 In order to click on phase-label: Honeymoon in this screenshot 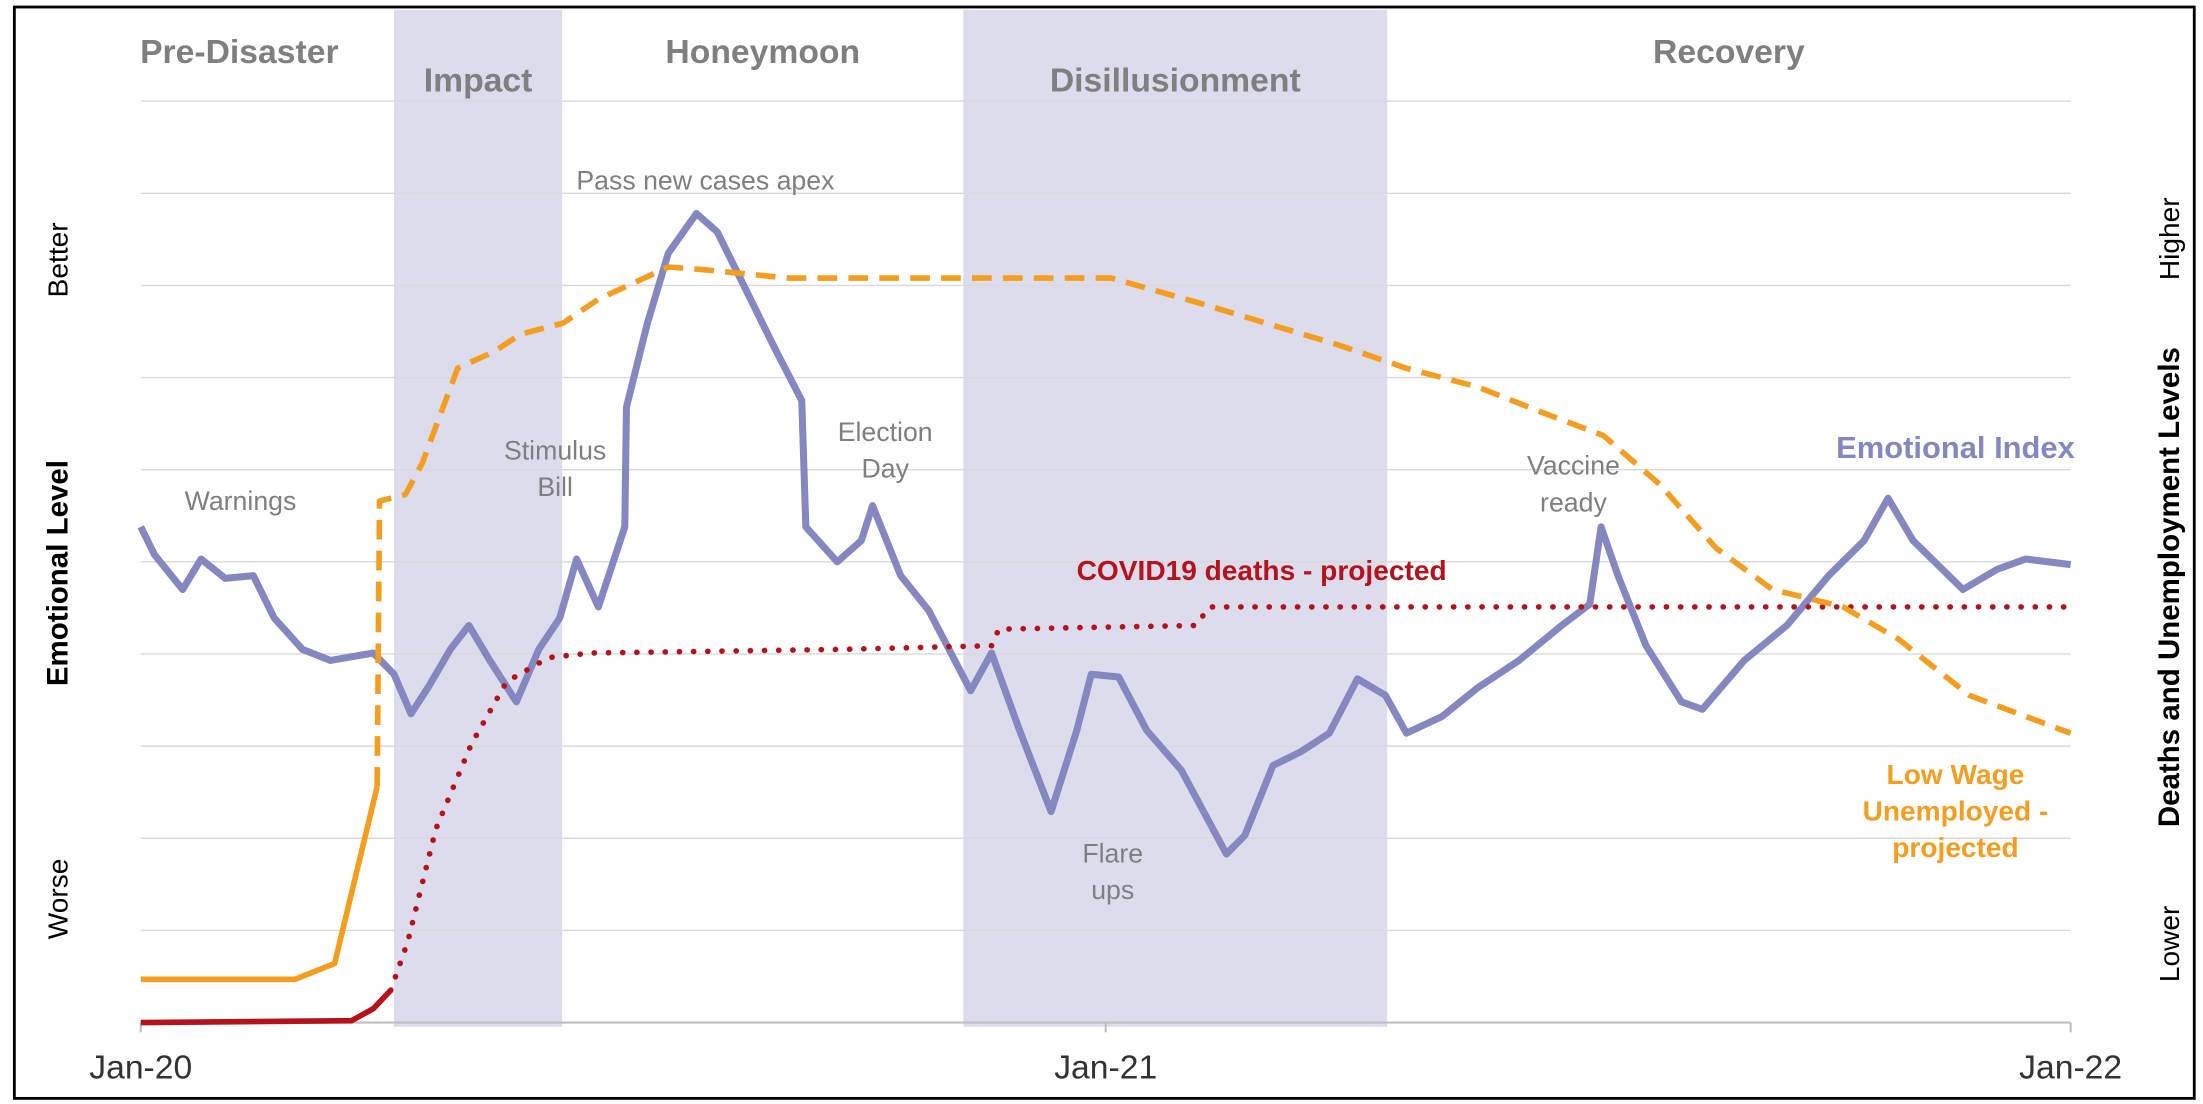, I will do `click(762, 52)`.